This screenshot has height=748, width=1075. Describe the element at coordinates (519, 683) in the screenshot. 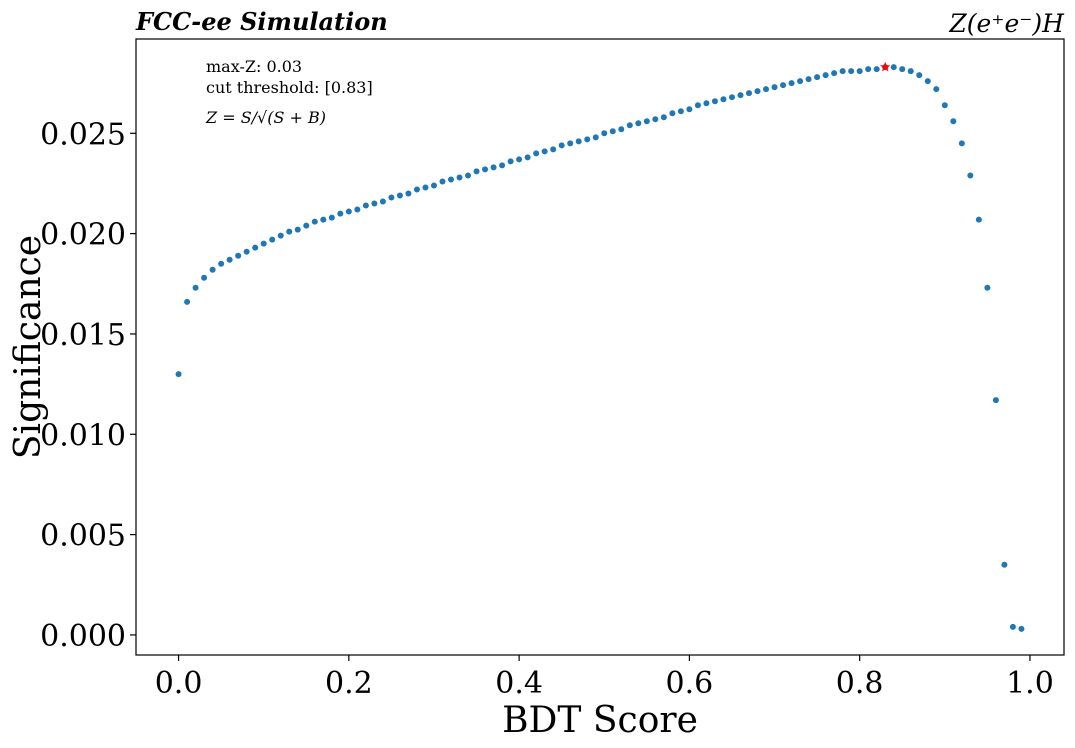

I see `x-tick-label: 0.4` at that location.